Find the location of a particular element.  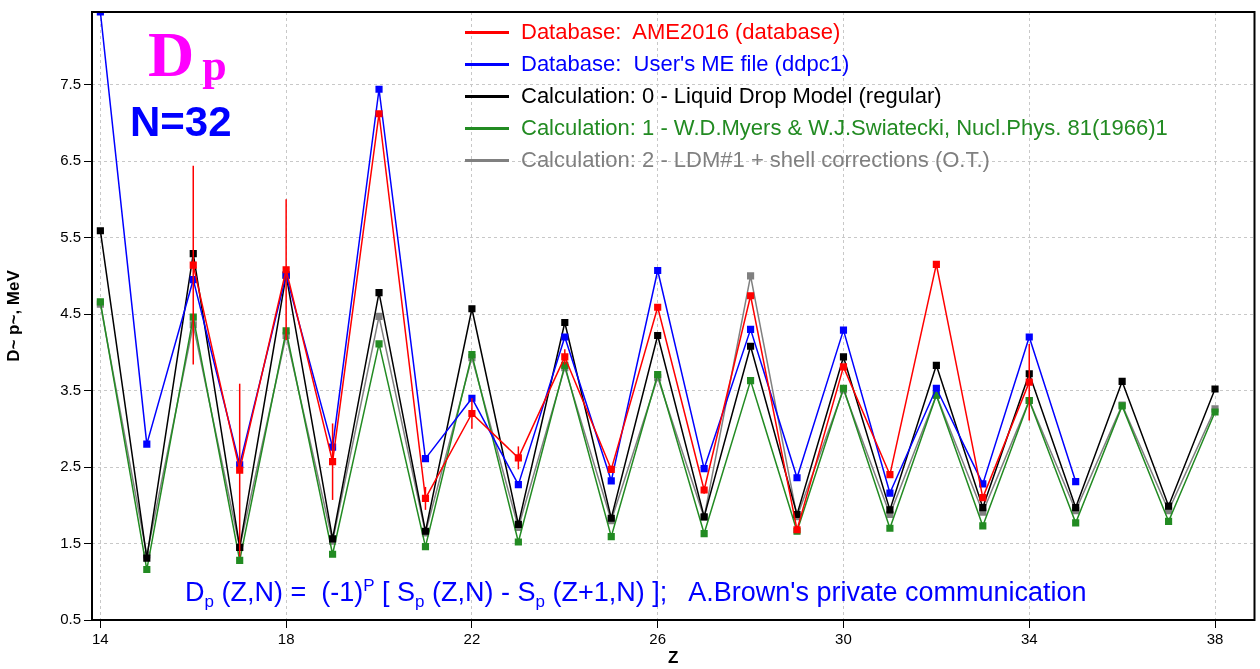

x-tick-label: 38 is located at coordinates (1215, 639).